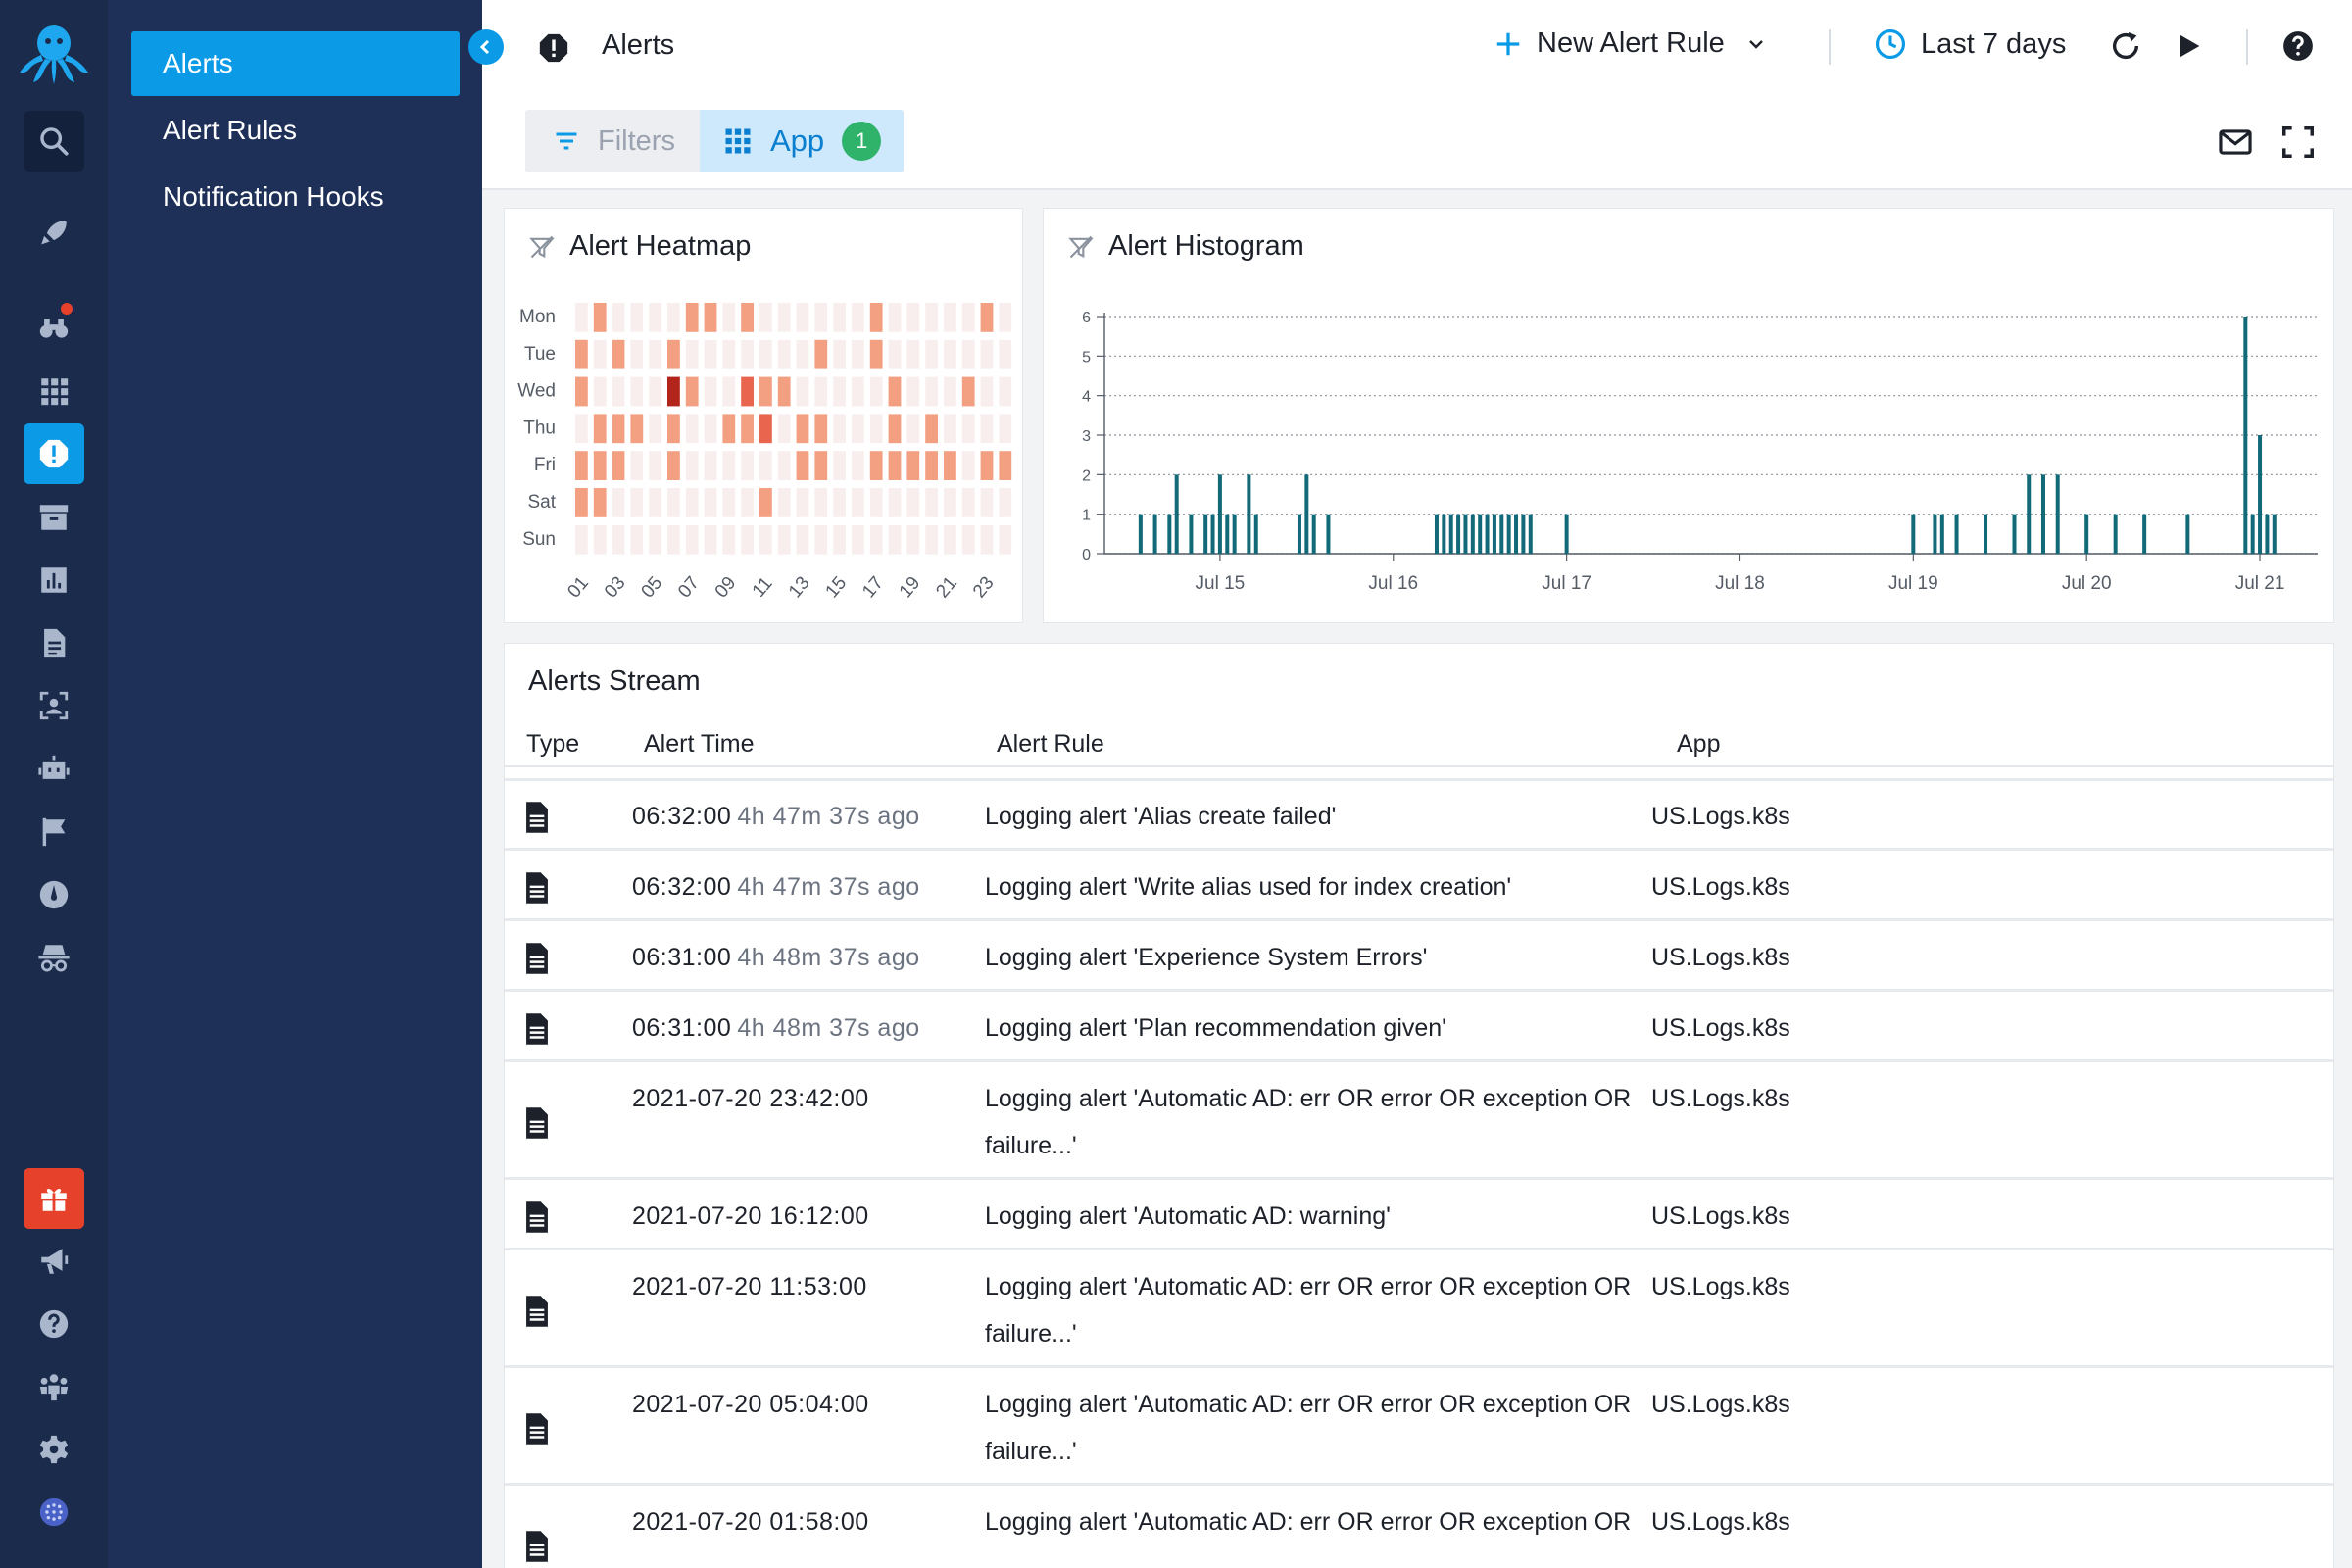  Describe the element at coordinates (1050, 744) in the screenshot. I see `column-header-alert-rule: Alert Rule` at that location.